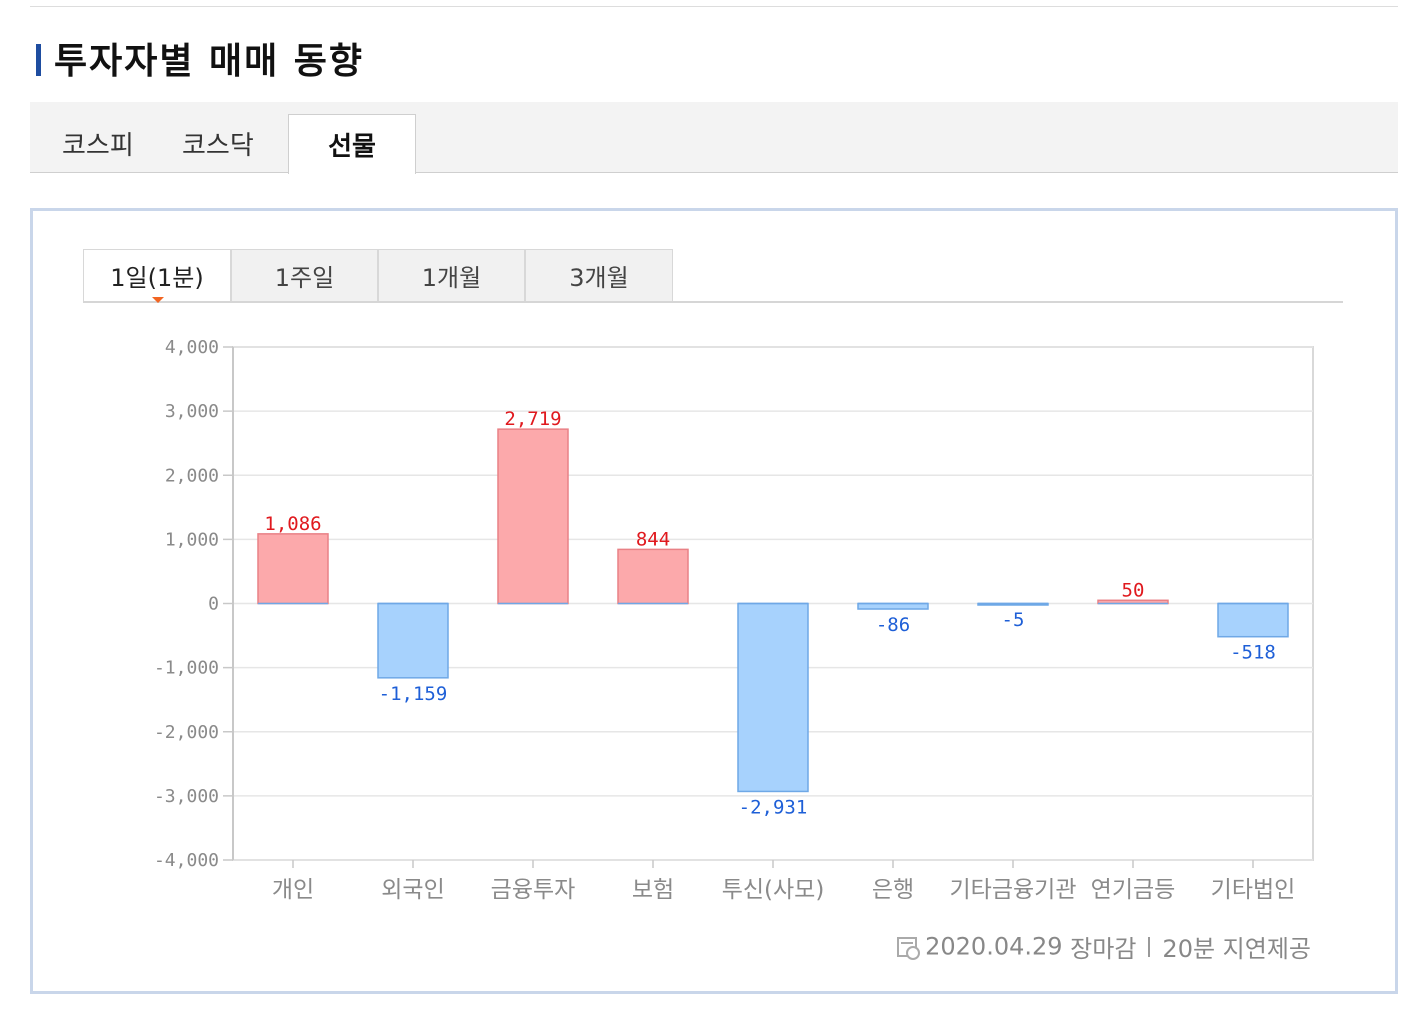  I want to click on period-tab-underline, so click(713, 302).